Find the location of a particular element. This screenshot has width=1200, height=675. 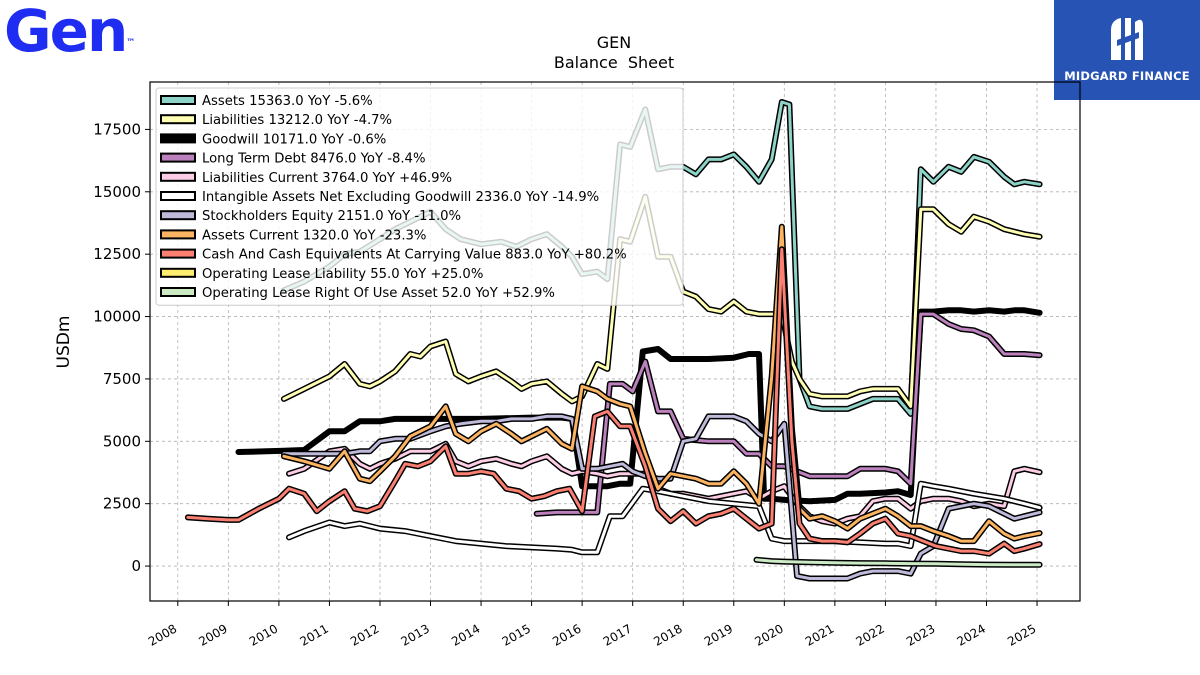

x-tick-label: 2024 is located at coordinates (971, 634).